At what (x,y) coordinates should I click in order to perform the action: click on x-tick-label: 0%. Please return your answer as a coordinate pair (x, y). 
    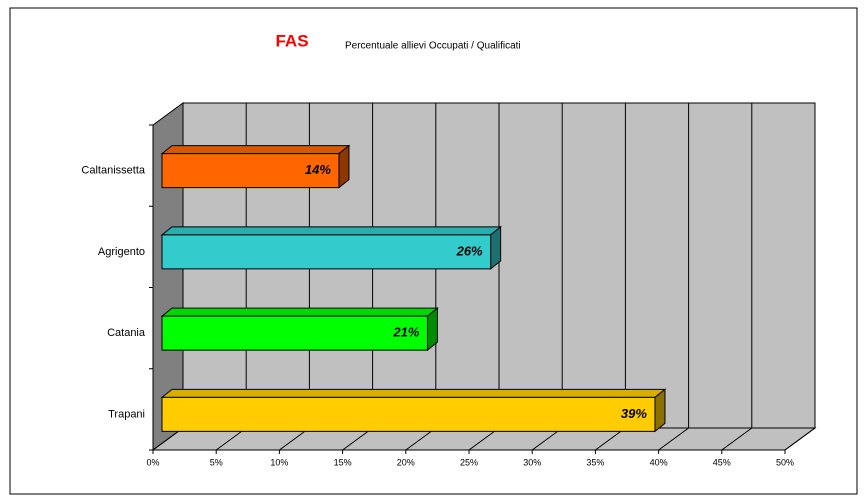
    Looking at the image, I should click on (152, 462).